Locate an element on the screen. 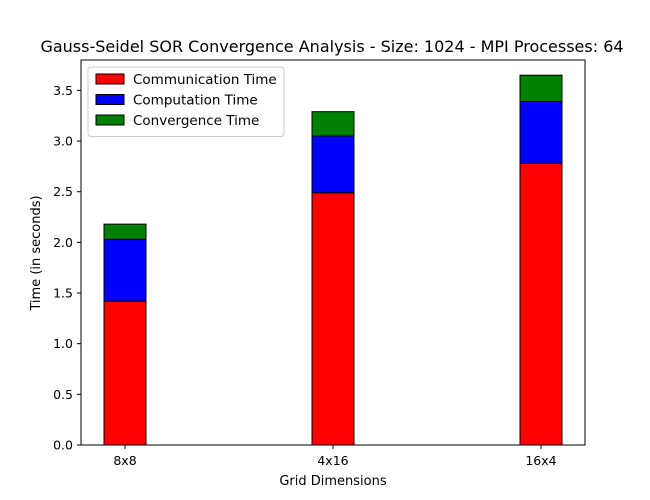  bar-16x4-communication-time is located at coordinates (541, 304).